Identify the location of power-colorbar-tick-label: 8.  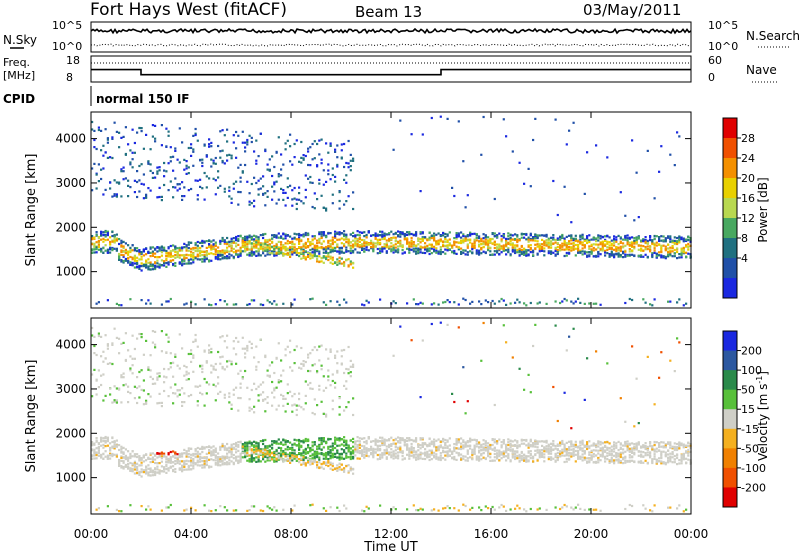
(744, 238).